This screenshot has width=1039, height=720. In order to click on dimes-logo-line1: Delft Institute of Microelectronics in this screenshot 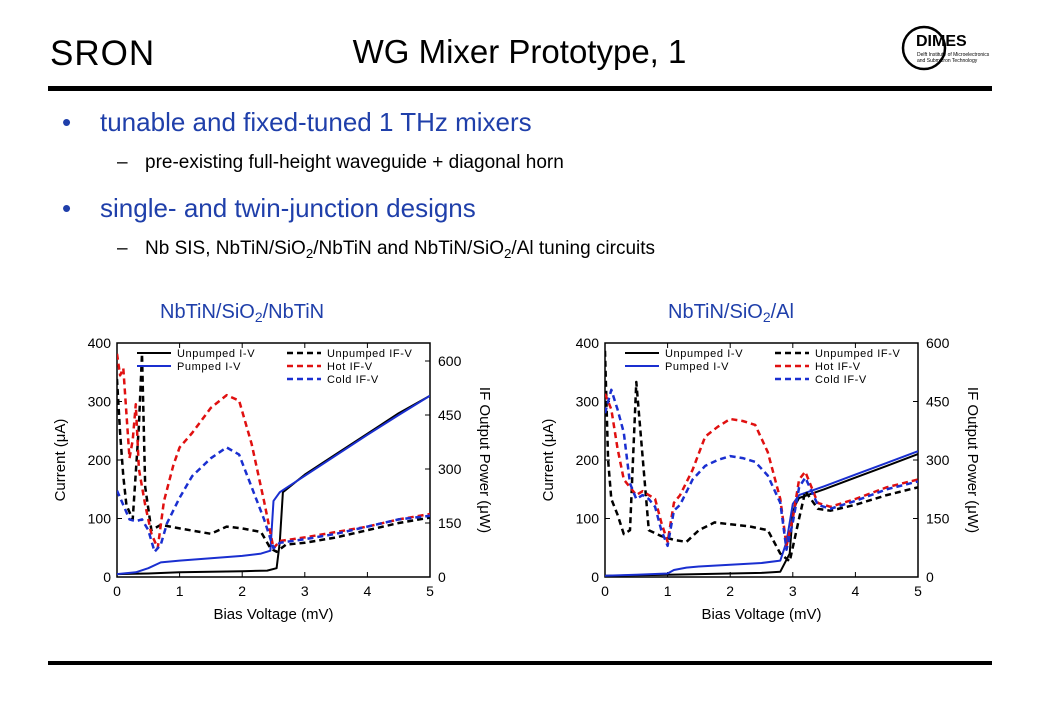, I will do `click(953, 55)`.